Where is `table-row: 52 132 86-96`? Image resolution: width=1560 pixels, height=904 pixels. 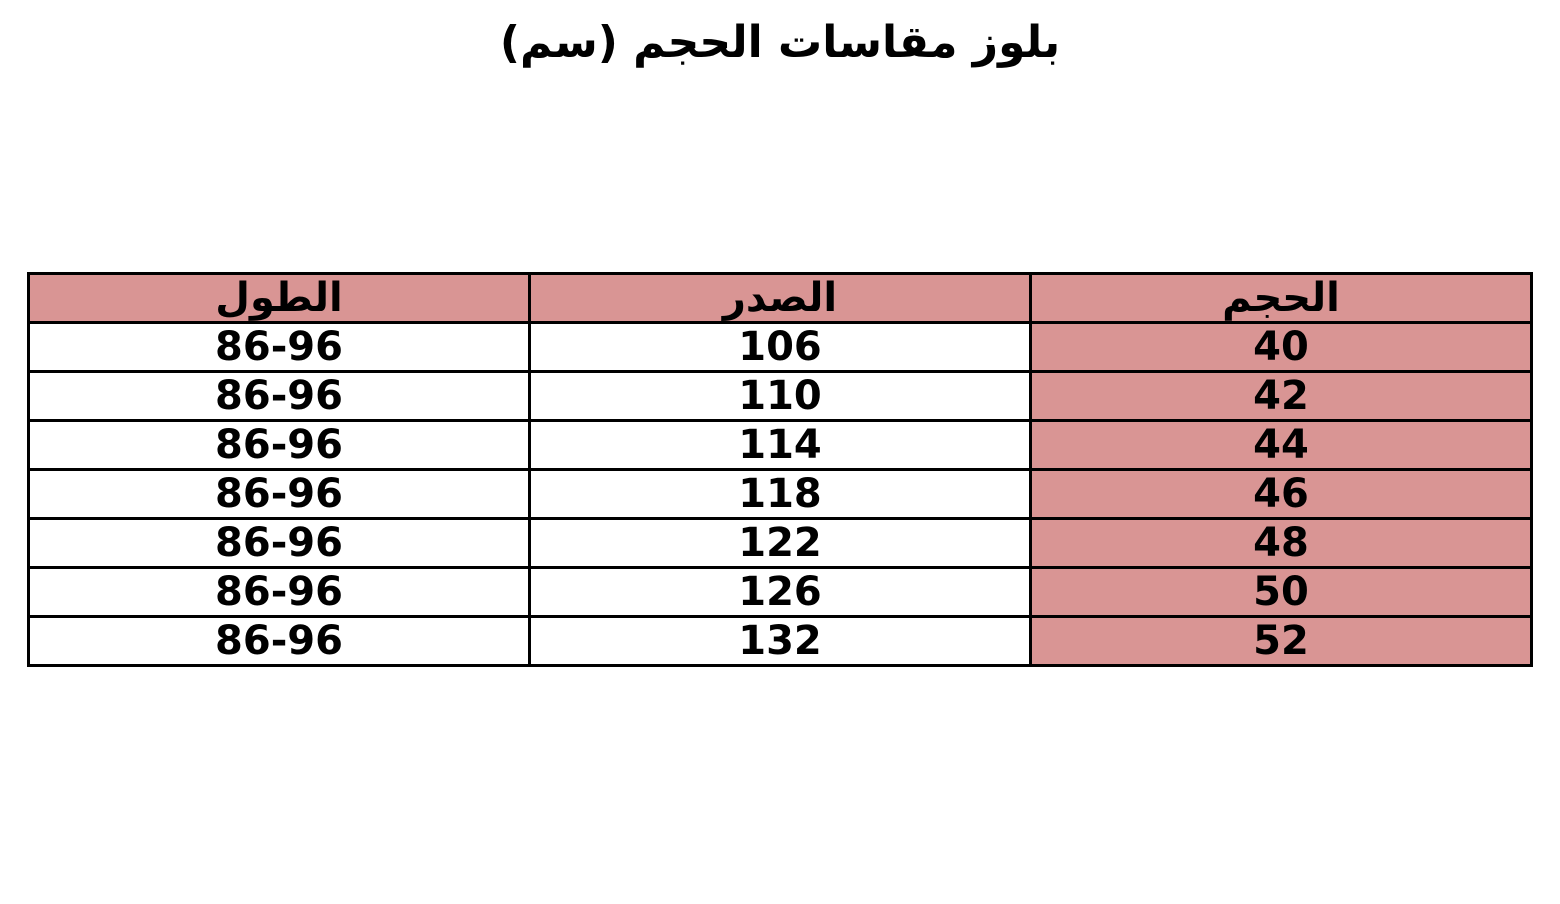 table-row: 52 132 86-96 is located at coordinates (780, 641).